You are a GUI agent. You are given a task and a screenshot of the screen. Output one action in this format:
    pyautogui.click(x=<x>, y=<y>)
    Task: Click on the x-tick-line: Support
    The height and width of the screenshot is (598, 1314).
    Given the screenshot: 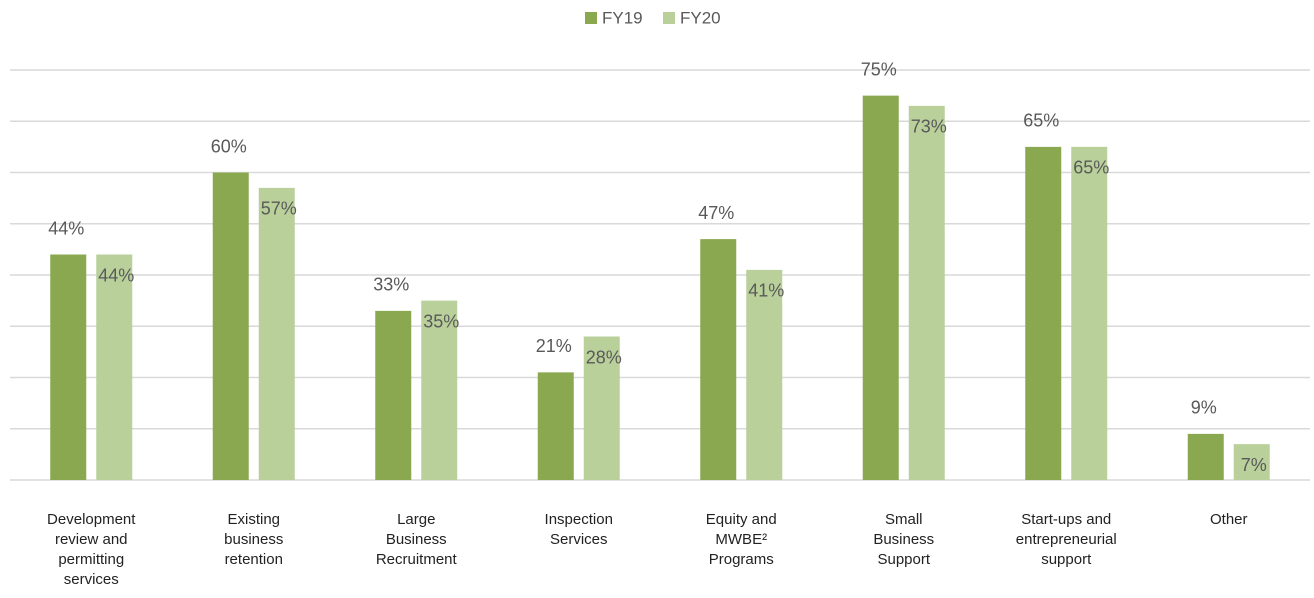 What is the action you would take?
    pyautogui.click(x=903, y=559)
    